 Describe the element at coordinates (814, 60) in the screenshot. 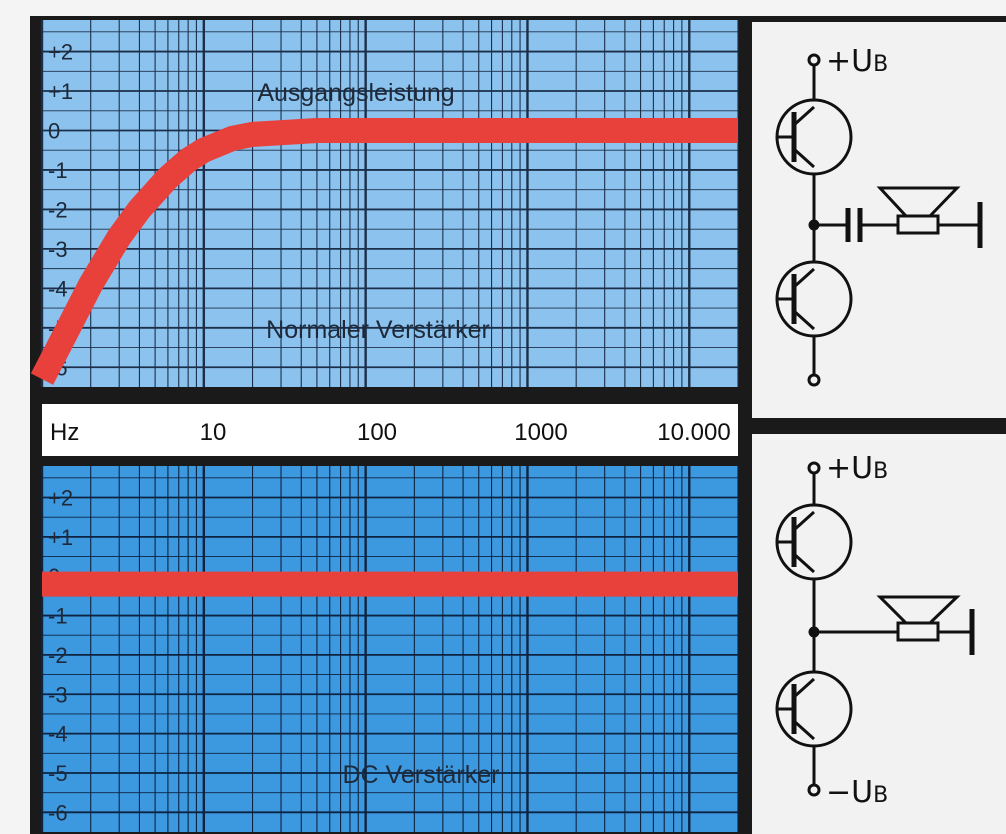

I see `terminal-plus-top` at that location.